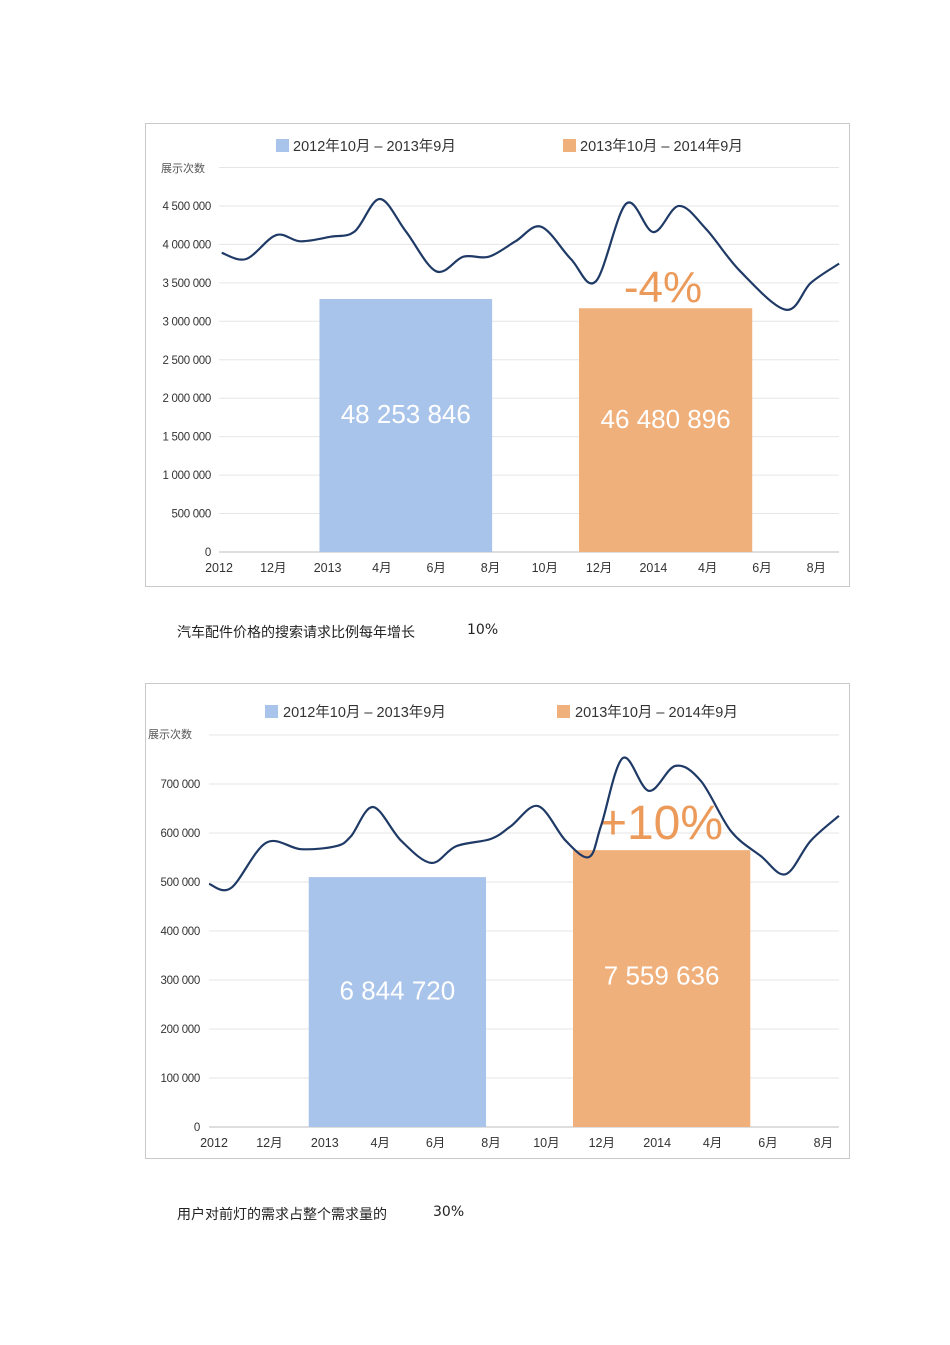 The image size is (950, 1345). Describe the element at coordinates (187, 438) in the screenshot. I see `y-tick-label: 1 500 000` at that location.